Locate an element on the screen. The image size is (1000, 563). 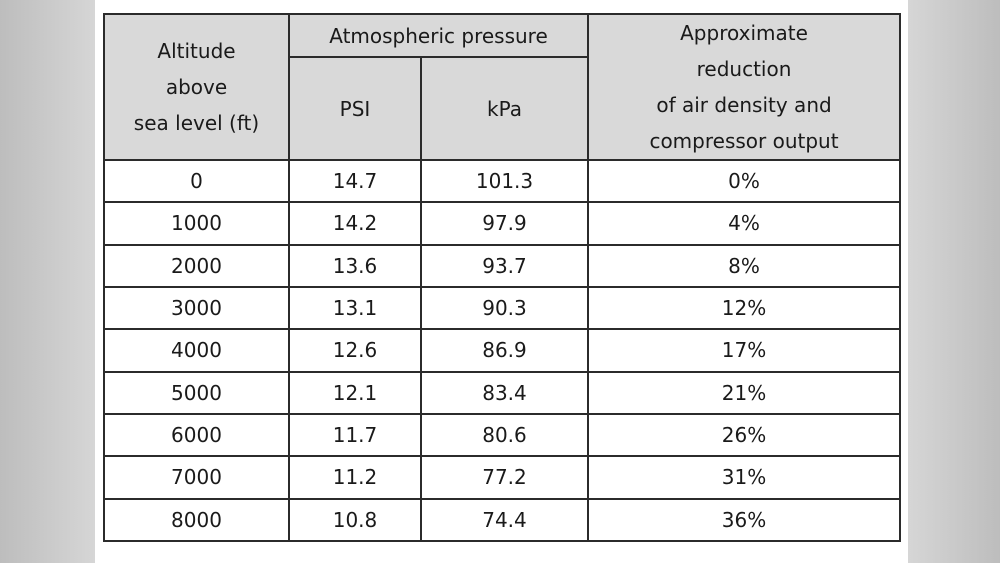
table-cell: 4000 is located at coordinates (196, 350).